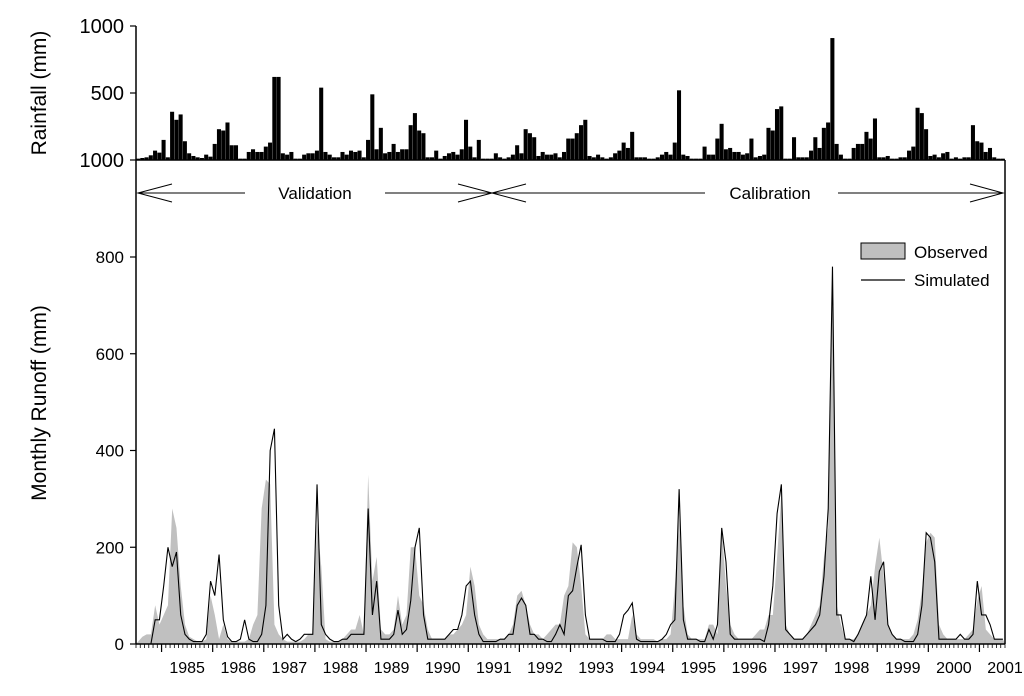 The width and height of the screenshot is (1024, 696). What do you see at coordinates (925, 266) in the screenshot?
I see `legend: Observed Simulated` at bounding box center [925, 266].